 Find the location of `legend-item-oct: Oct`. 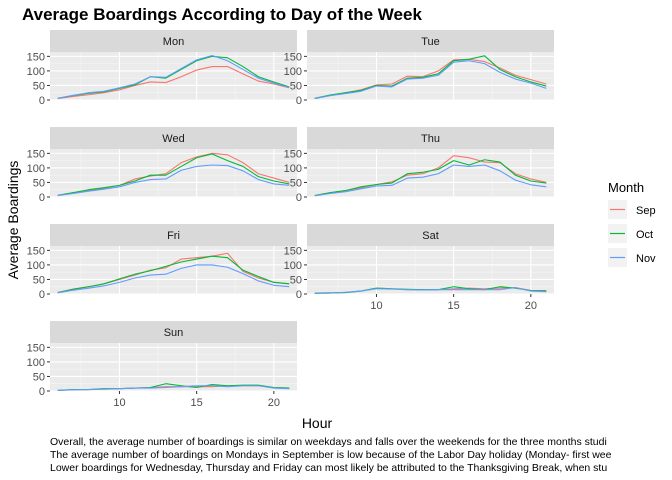

legend-item-oct: Oct is located at coordinates (630, 233).